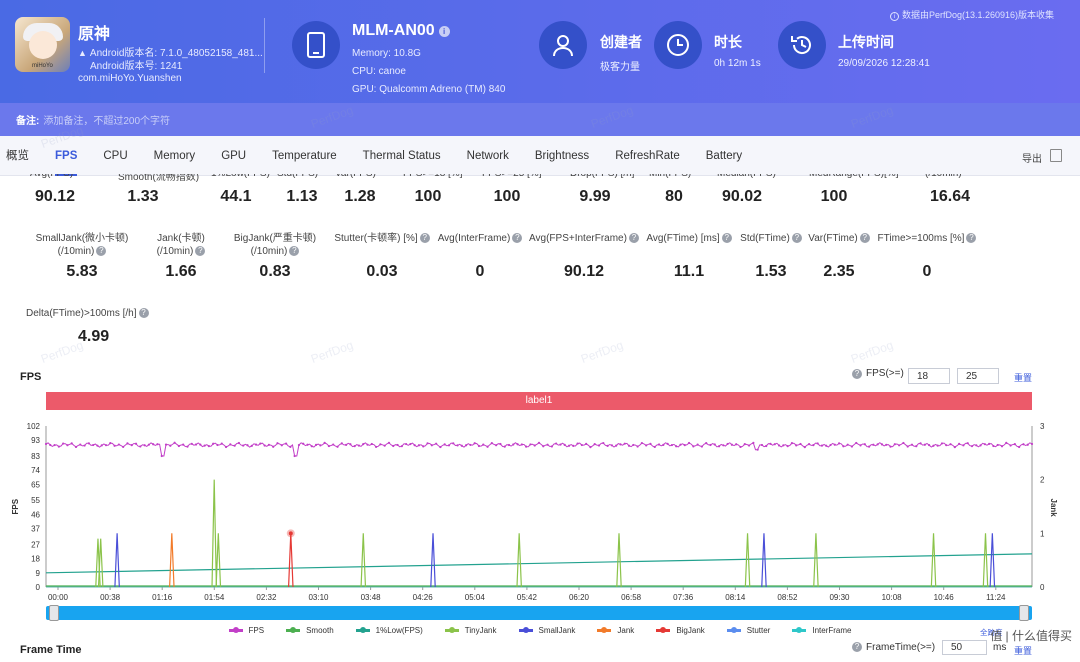  Describe the element at coordinates (540, 119) in the screenshot. I see `note-bar: 备注: 添加备注，不超过200个字符` at that location.